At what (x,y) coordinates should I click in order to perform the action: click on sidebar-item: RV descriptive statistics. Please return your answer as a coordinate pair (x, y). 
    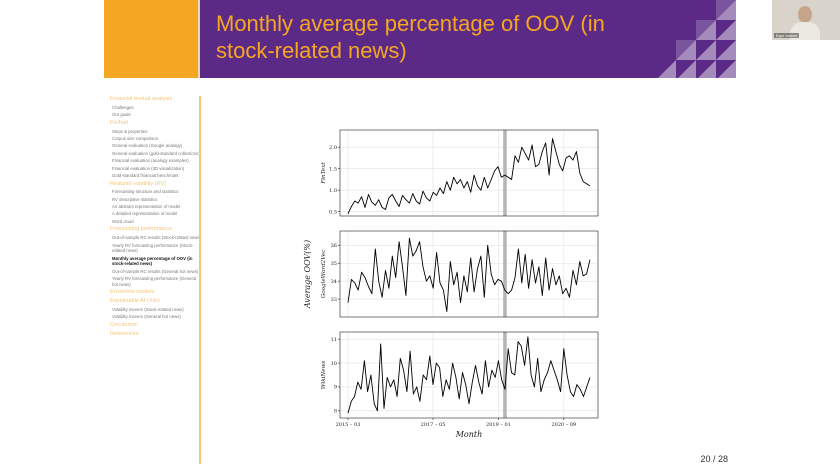
    Looking at the image, I should click on (135, 199).